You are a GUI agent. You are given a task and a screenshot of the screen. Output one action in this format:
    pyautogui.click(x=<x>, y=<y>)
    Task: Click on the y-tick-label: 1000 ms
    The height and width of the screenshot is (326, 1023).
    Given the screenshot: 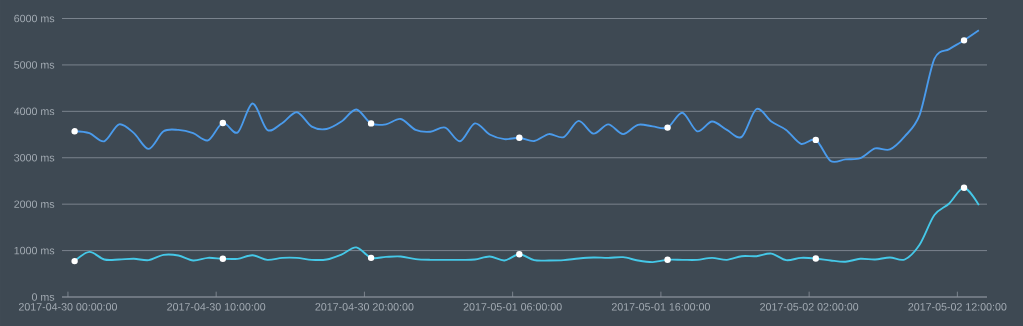 What is the action you would take?
    pyautogui.click(x=34, y=250)
    